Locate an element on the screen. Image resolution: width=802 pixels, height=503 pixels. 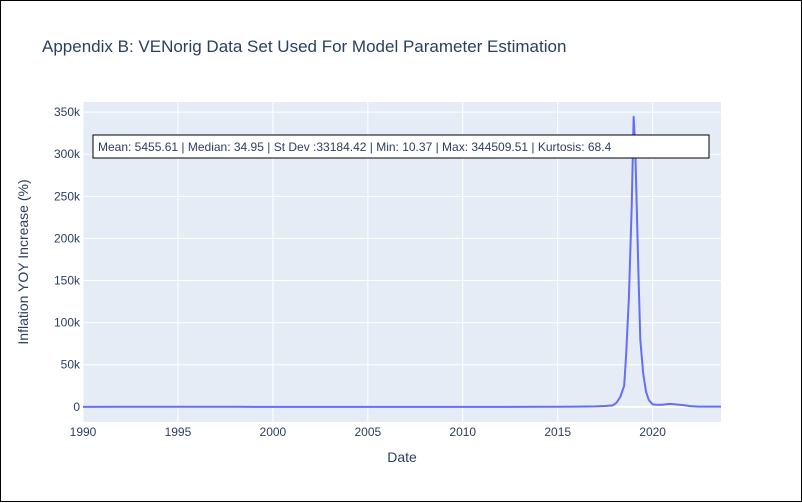
y-tick-label: 250k is located at coordinates (67, 196).